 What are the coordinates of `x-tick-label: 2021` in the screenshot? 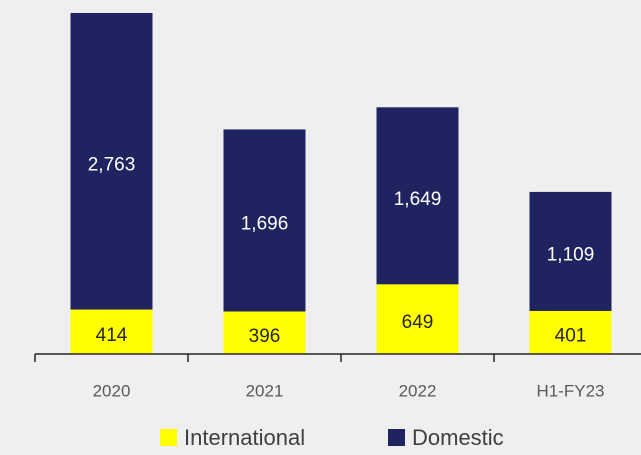 It's located at (265, 390).